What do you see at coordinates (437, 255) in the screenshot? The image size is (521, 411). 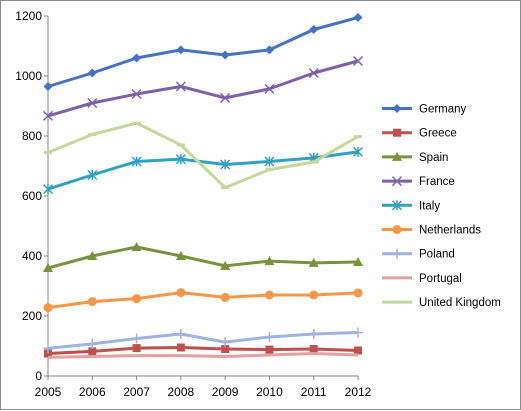 I see `legend-label: Poland` at bounding box center [437, 255].